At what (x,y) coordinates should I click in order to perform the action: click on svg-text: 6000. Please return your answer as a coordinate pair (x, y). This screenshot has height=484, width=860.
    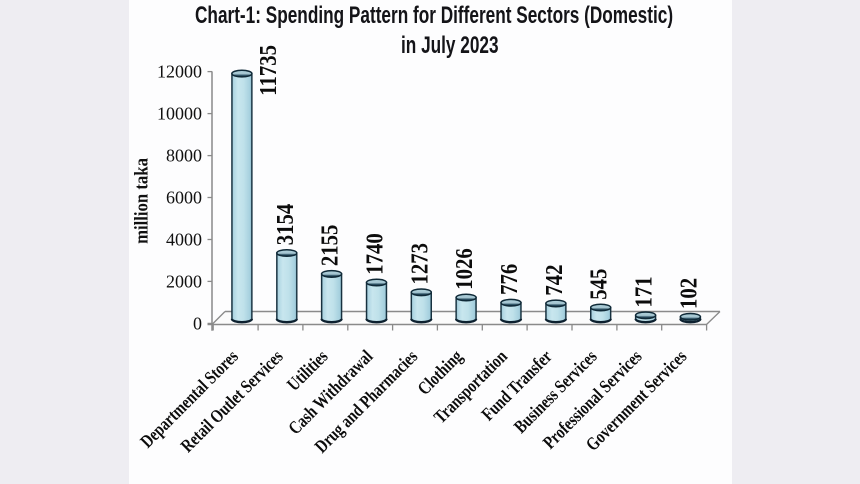
    Looking at the image, I should click on (184, 198).